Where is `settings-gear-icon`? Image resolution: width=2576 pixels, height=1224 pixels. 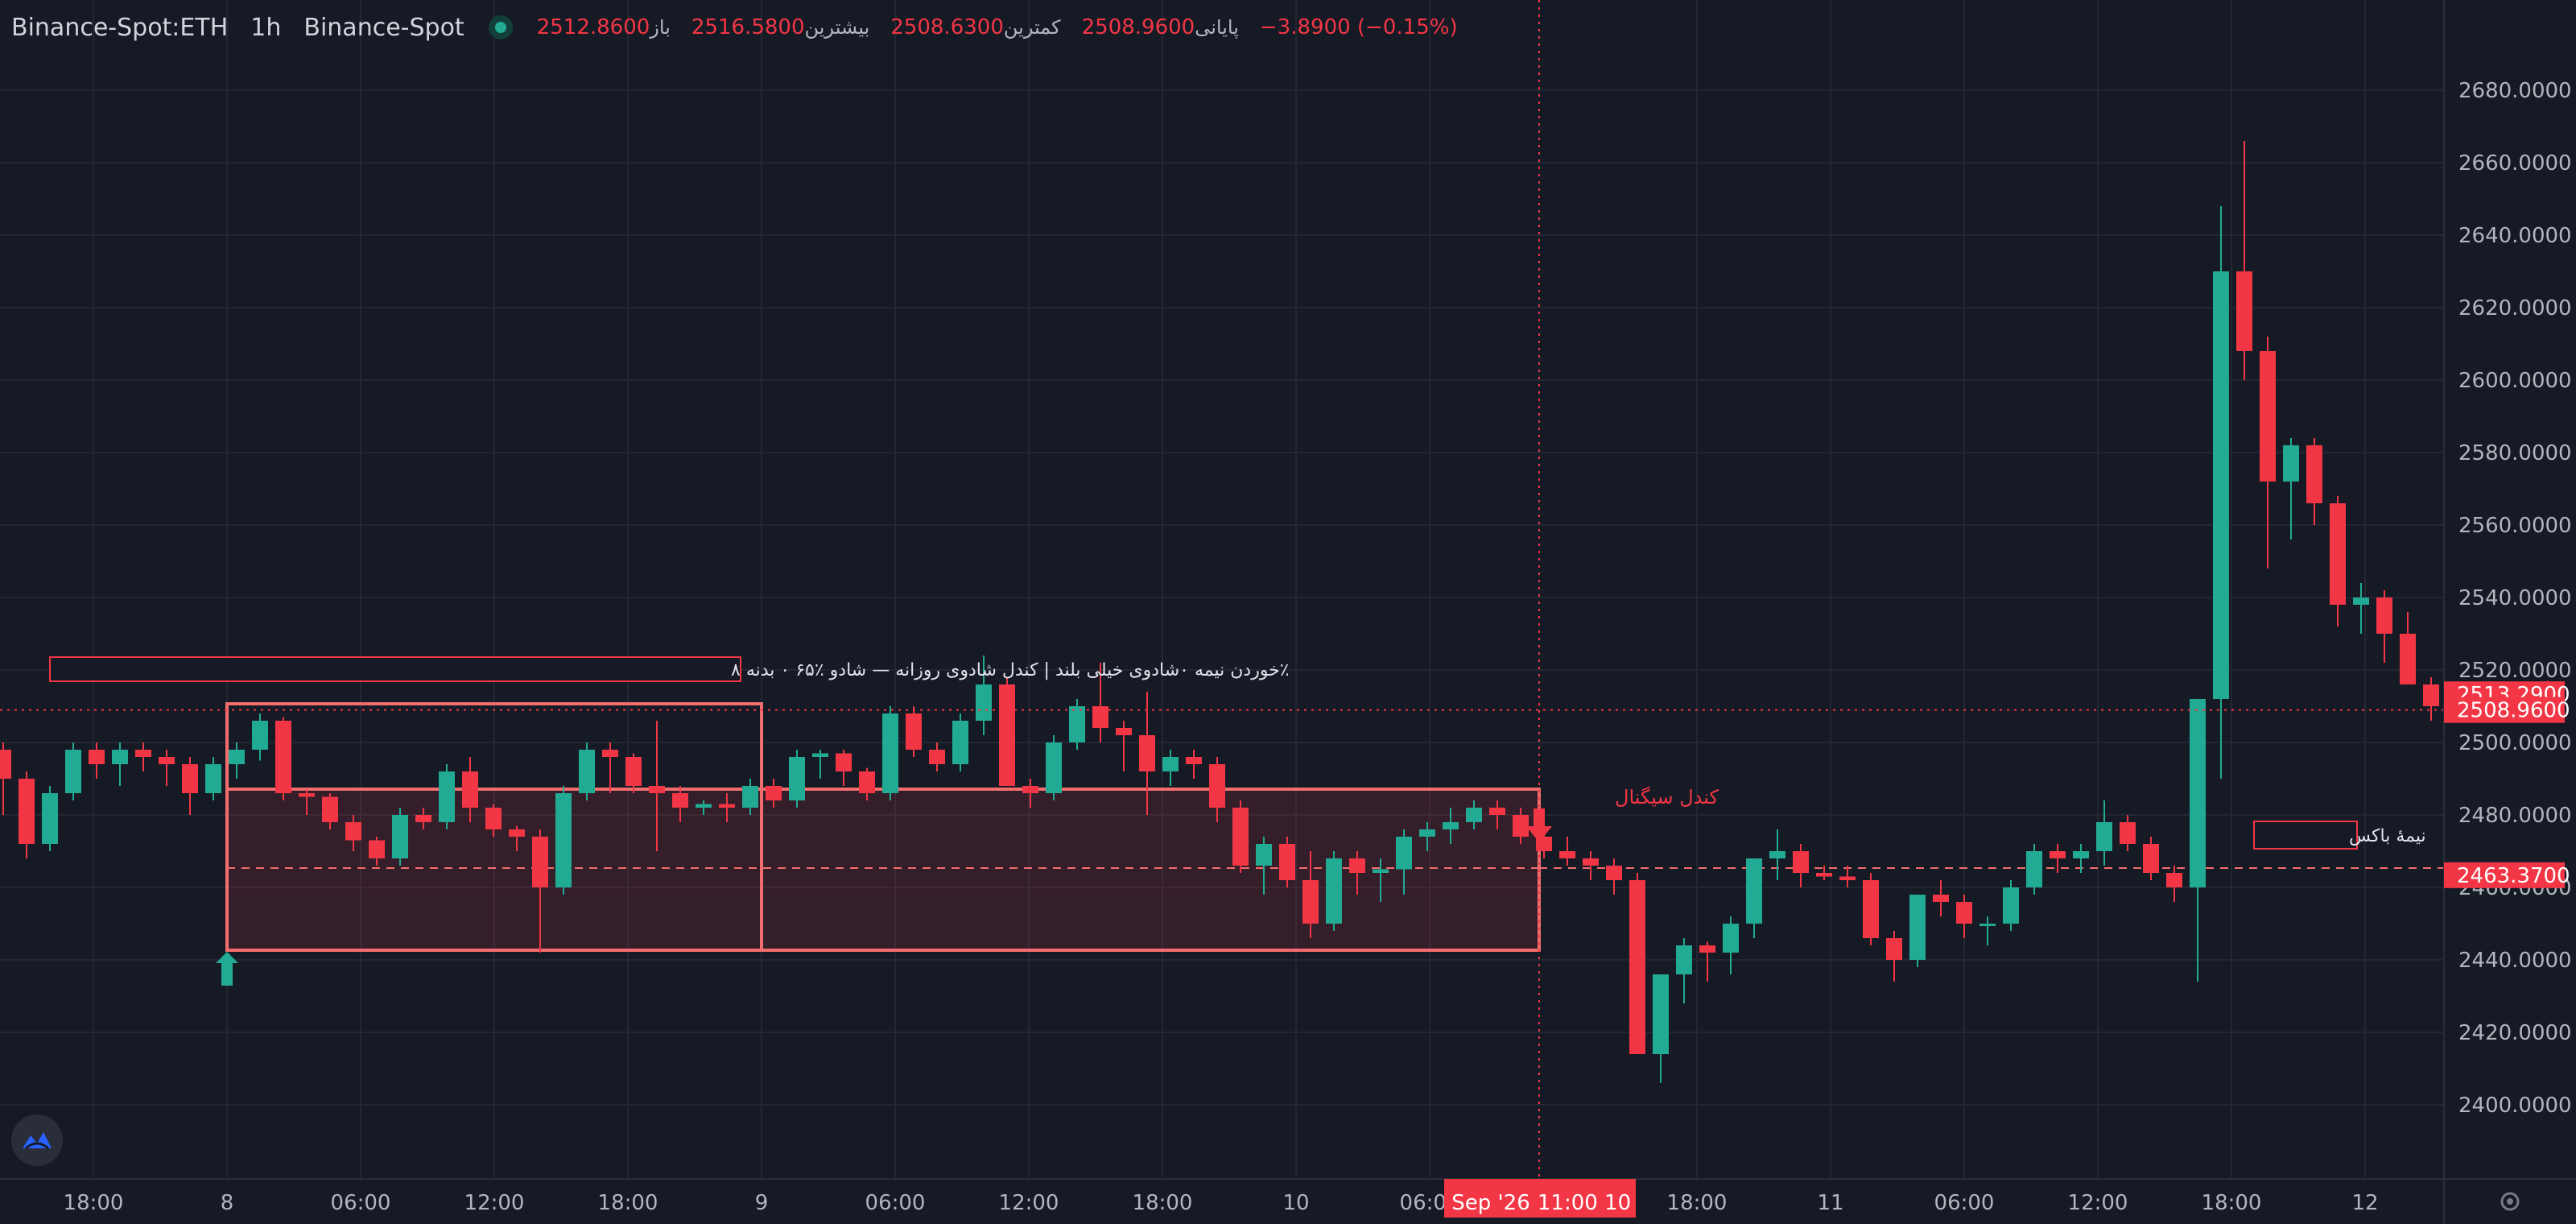
settings-gear-icon is located at coordinates (2510, 1201).